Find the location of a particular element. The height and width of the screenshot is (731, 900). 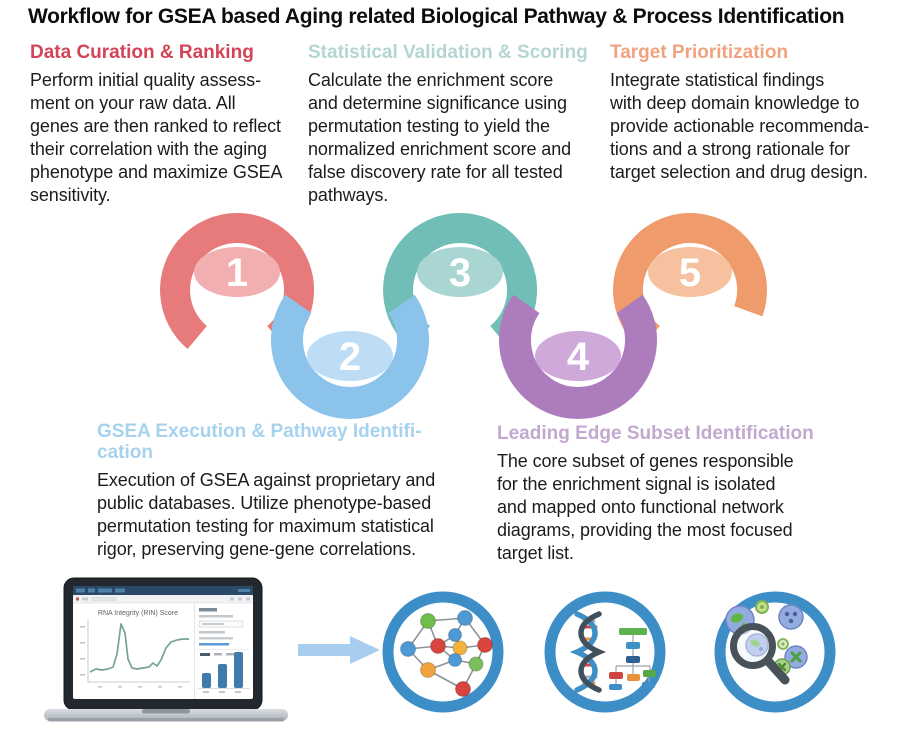

dna-annotation-icon is located at coordinates (605, 652).